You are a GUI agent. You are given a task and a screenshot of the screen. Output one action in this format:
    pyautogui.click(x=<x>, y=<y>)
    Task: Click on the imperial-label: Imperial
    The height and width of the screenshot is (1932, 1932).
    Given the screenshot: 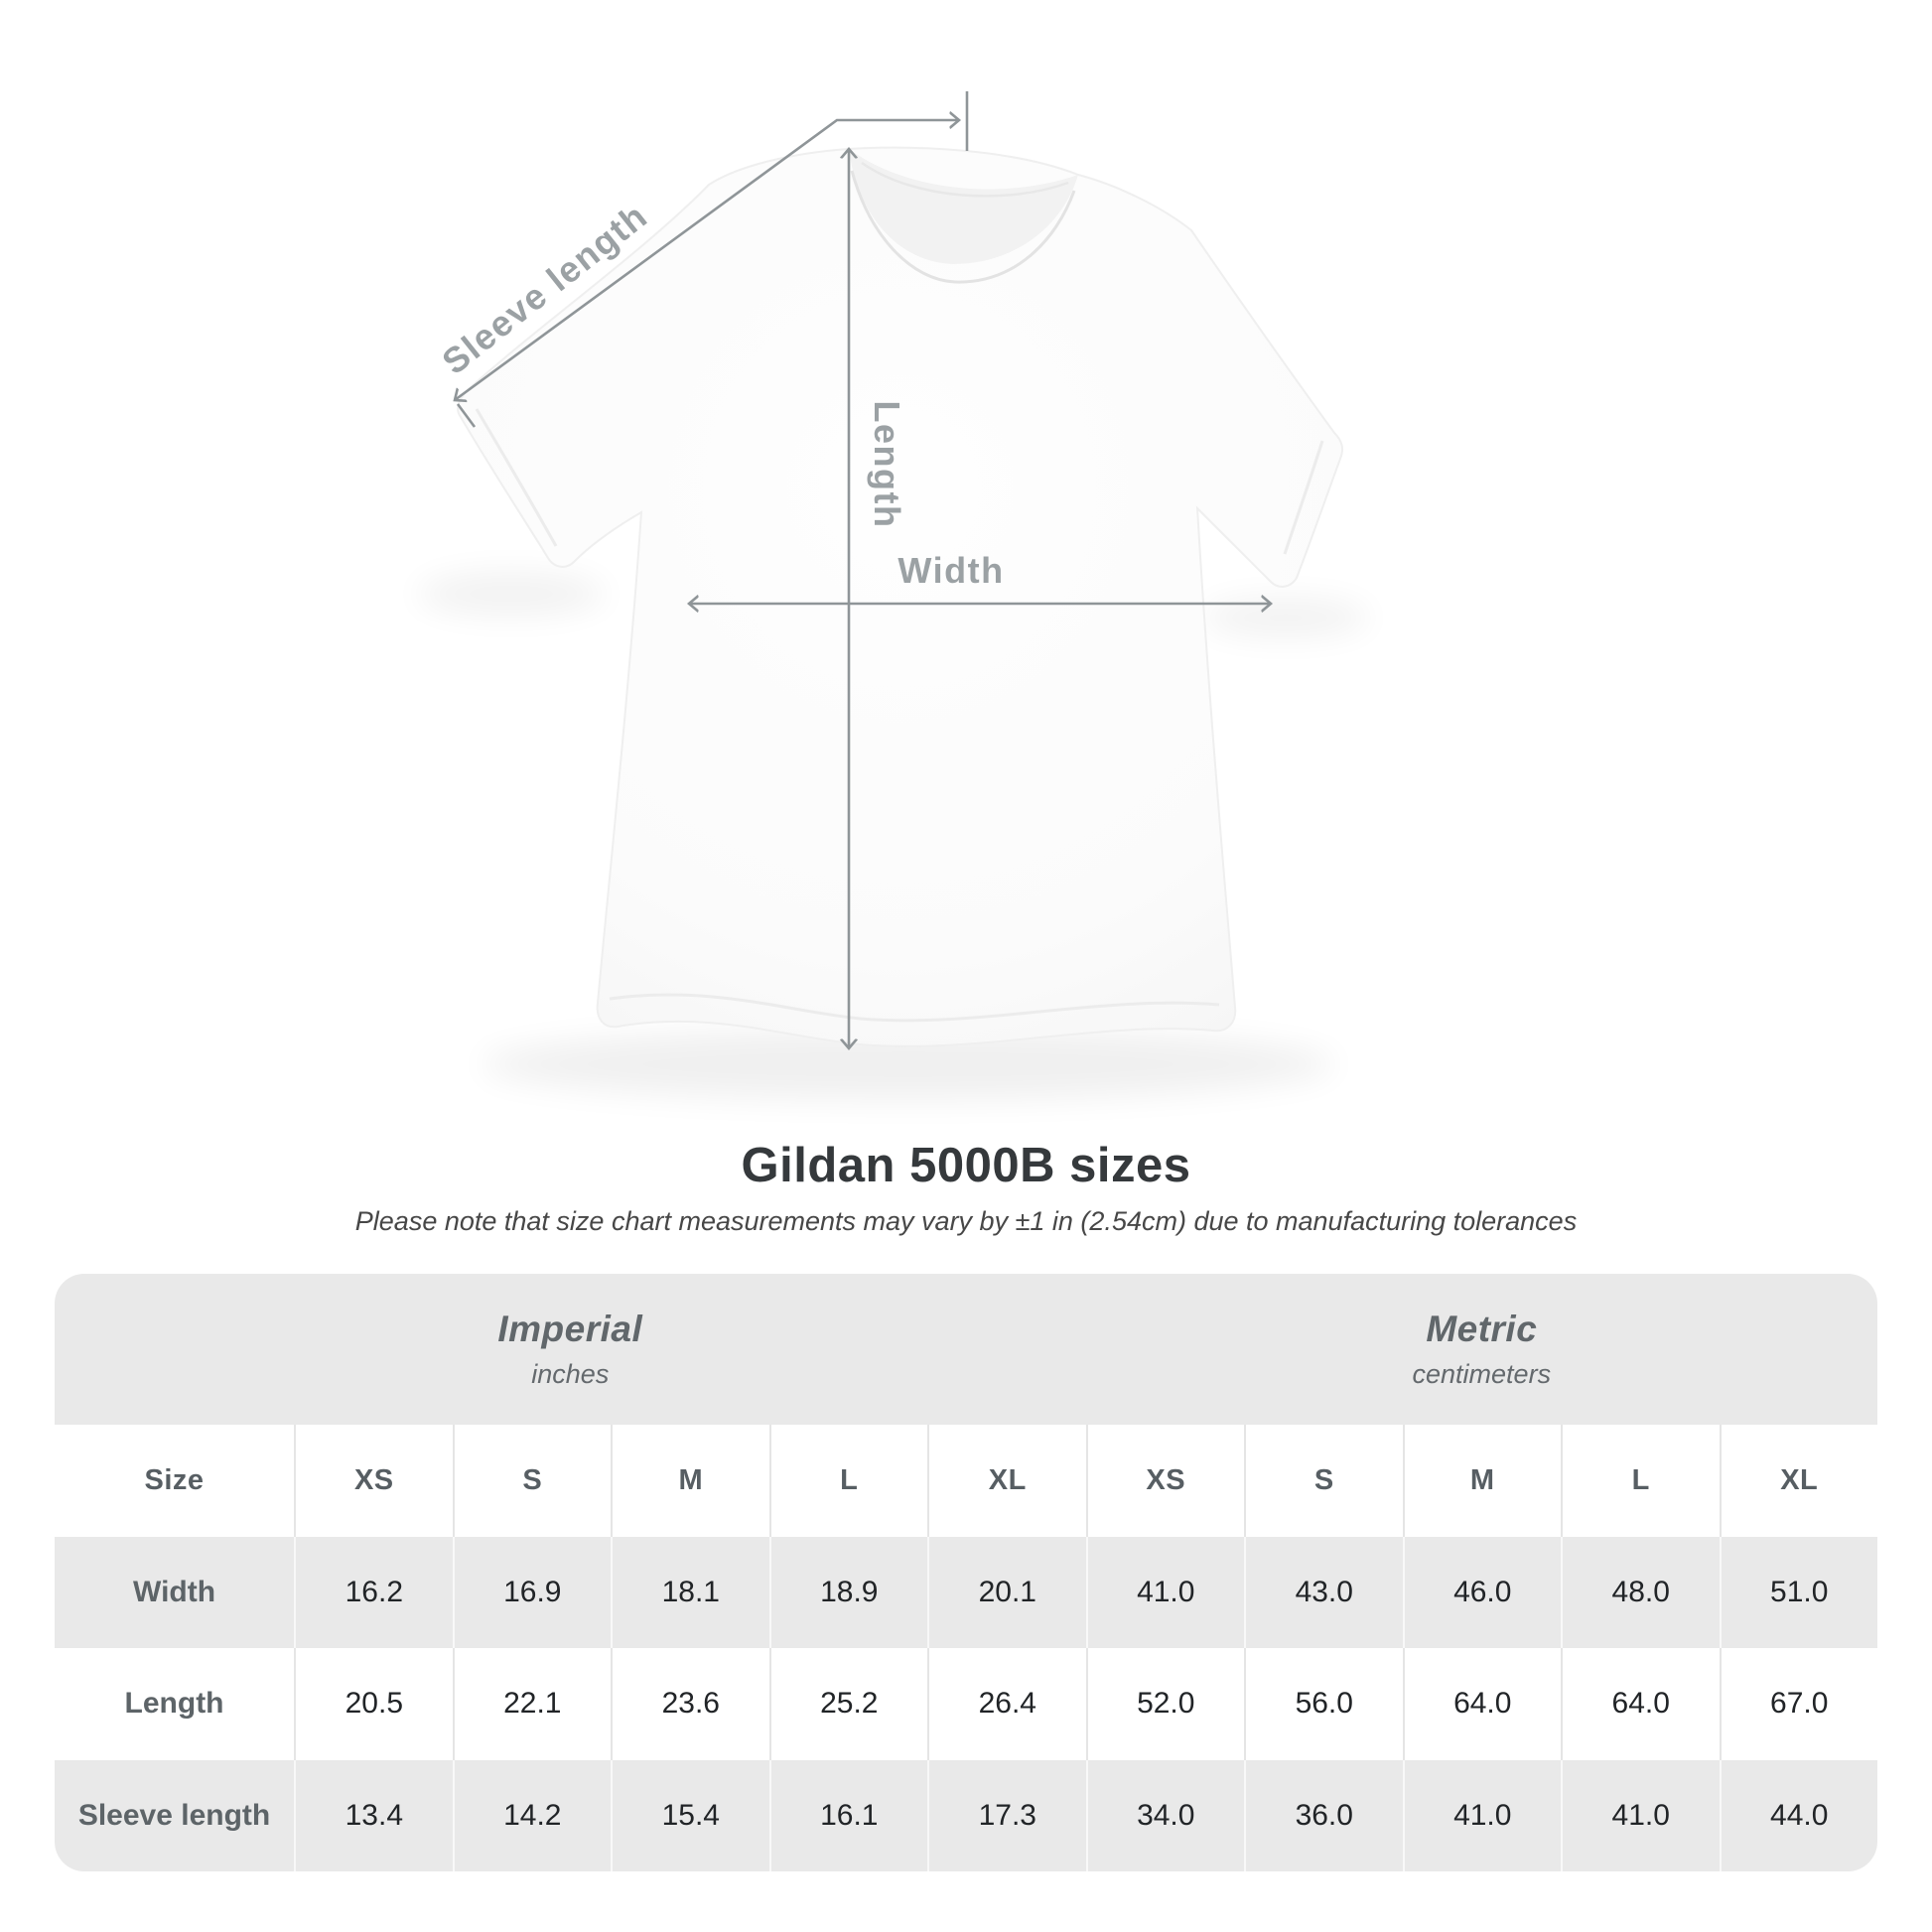 What is the action you would take?
    pyautogui.click(x=570, y=1329)
    